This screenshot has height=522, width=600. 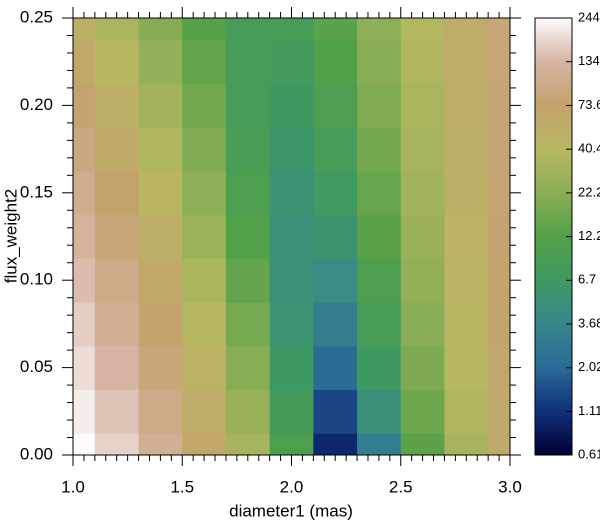 What do you see at coordinates (589, 104) in the screenshot?
I see `colorbar-tick-label: 73.6` at bounding box center [589, 104].